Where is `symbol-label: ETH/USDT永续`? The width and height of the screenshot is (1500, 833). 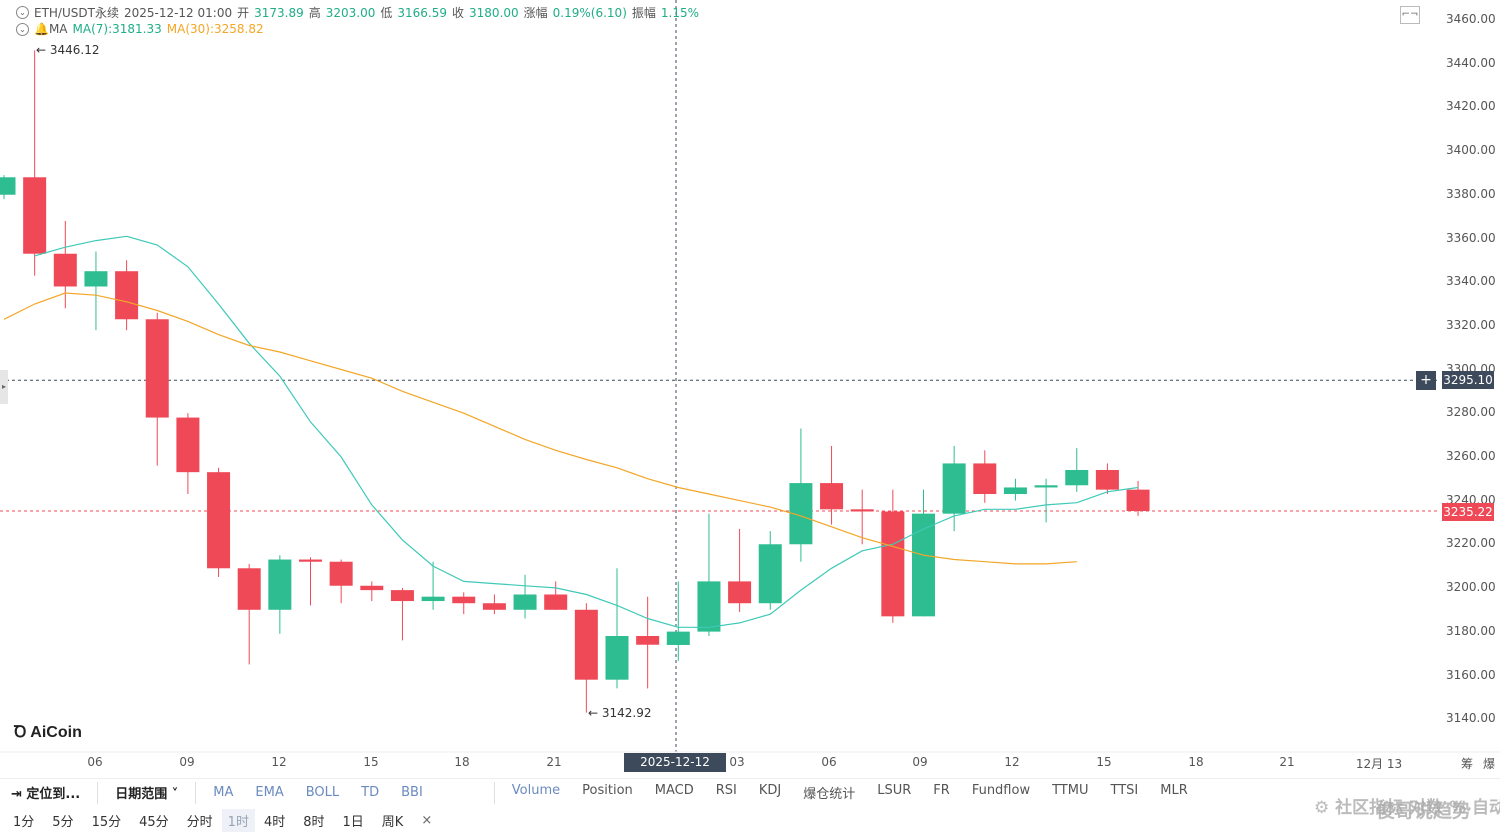
symbol-label: ETH/USDT永续 is located at coordinates (76, 13).